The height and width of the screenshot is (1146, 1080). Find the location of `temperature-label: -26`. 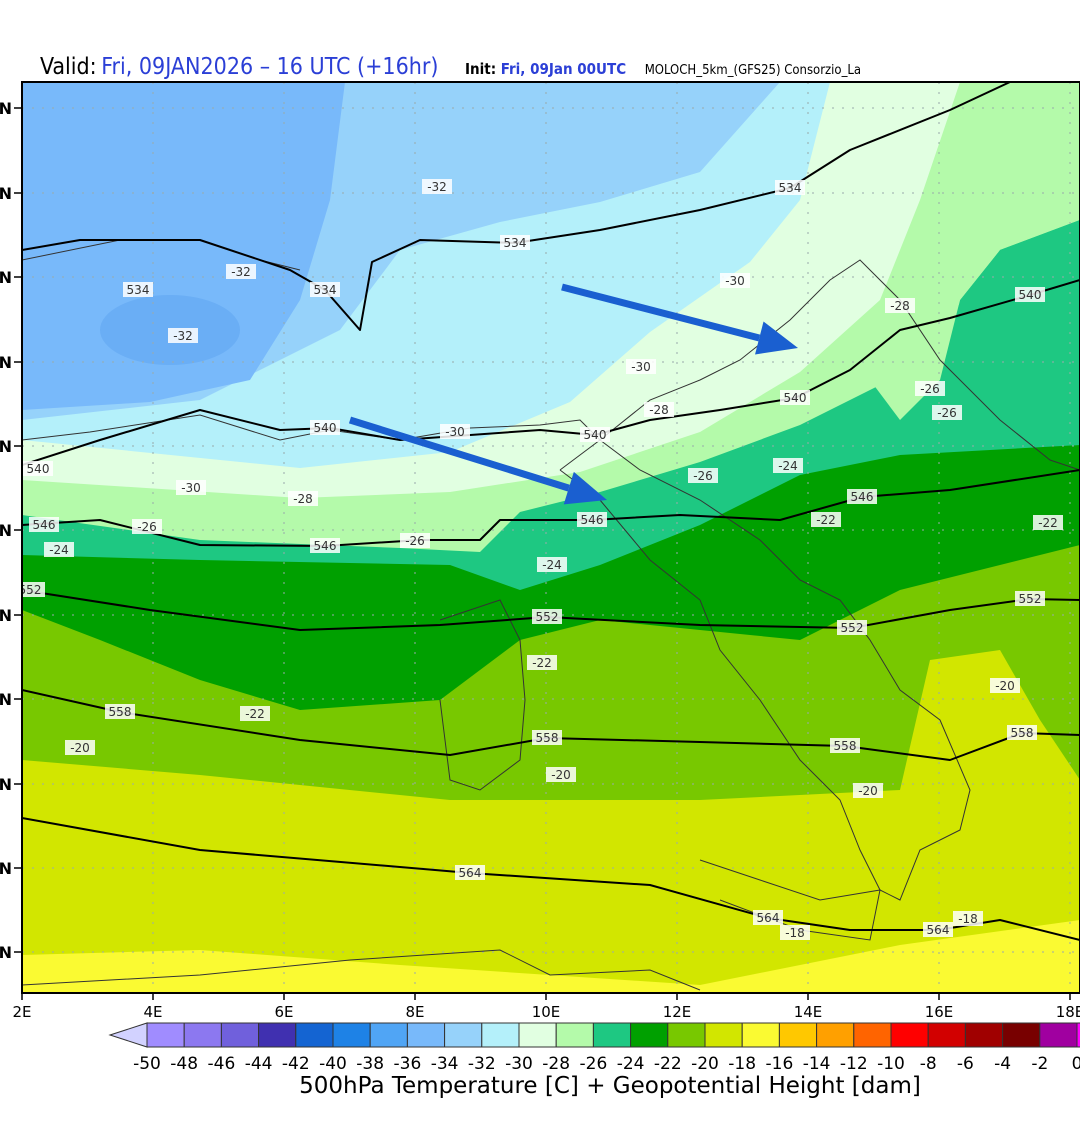

temperature-label: -26 is located at coordinates (415, 540).